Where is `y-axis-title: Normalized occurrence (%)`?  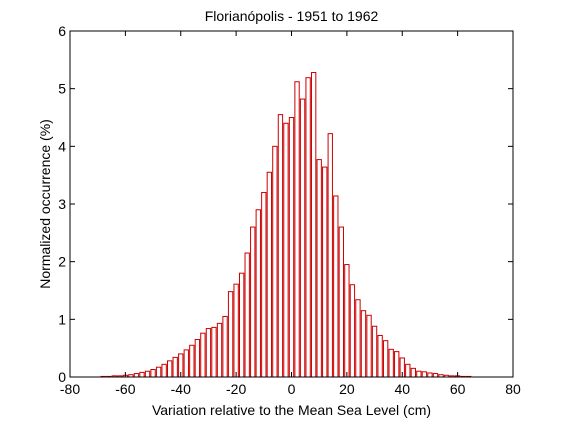
y-axis-title: Normalized occurrence (%) is located at coordinates (45, 204).